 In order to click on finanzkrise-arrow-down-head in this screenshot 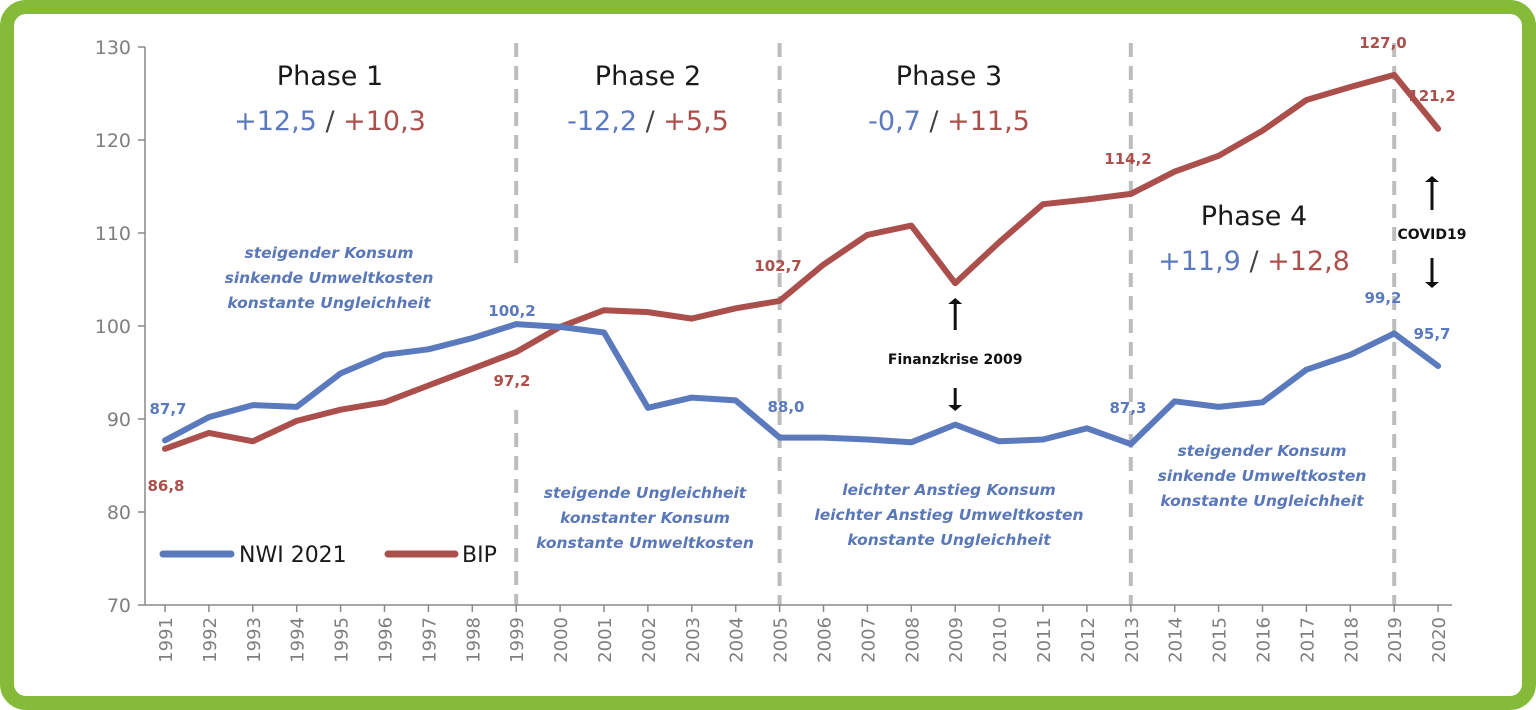, I will do `click(955, 408)`.